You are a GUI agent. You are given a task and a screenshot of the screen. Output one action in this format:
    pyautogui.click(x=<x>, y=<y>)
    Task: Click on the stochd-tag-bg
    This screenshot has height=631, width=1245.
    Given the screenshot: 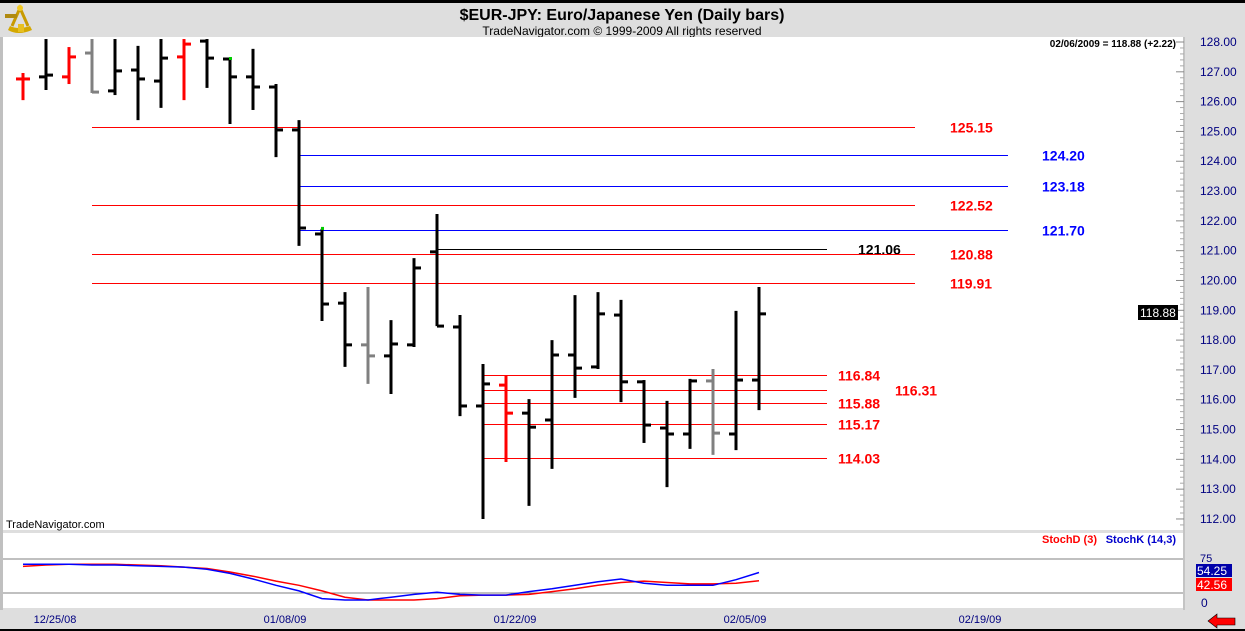 What is the action you would take?
    pyautogui.click(x=1214, y=584)
    